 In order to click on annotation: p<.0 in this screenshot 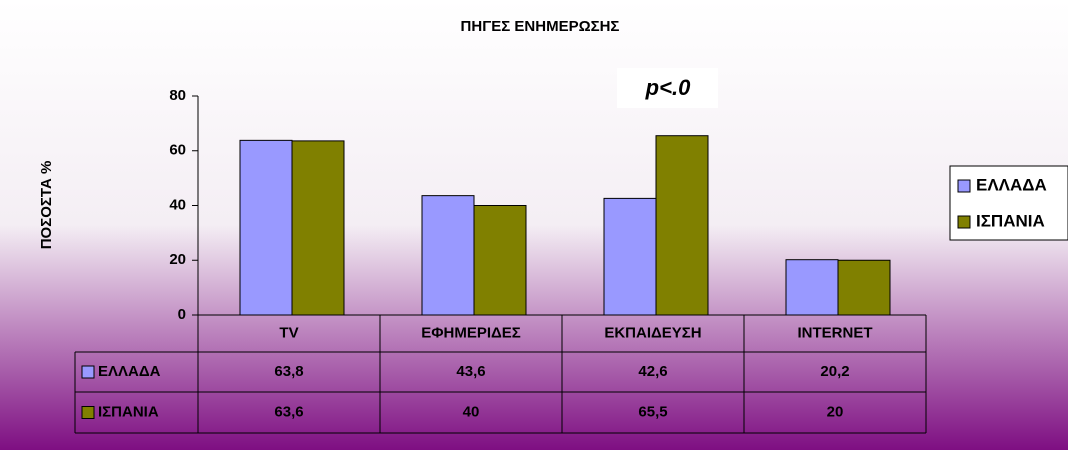, I will do `click(668, 87)`.